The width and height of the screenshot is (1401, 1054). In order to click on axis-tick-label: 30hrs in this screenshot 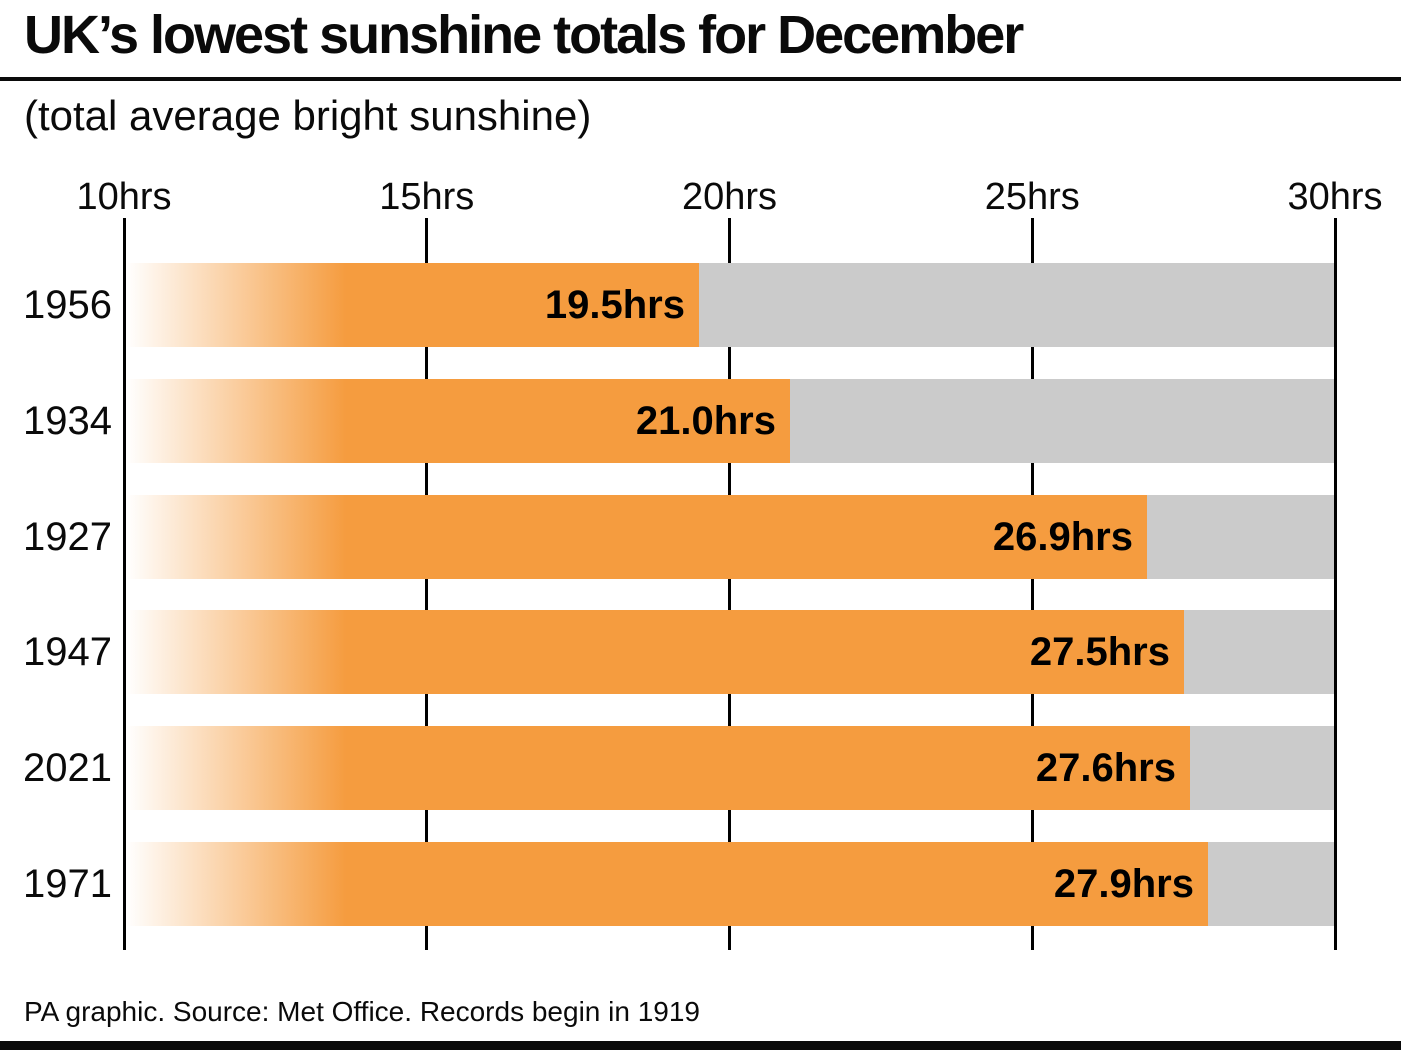, I will do `click(1335, 197)`.